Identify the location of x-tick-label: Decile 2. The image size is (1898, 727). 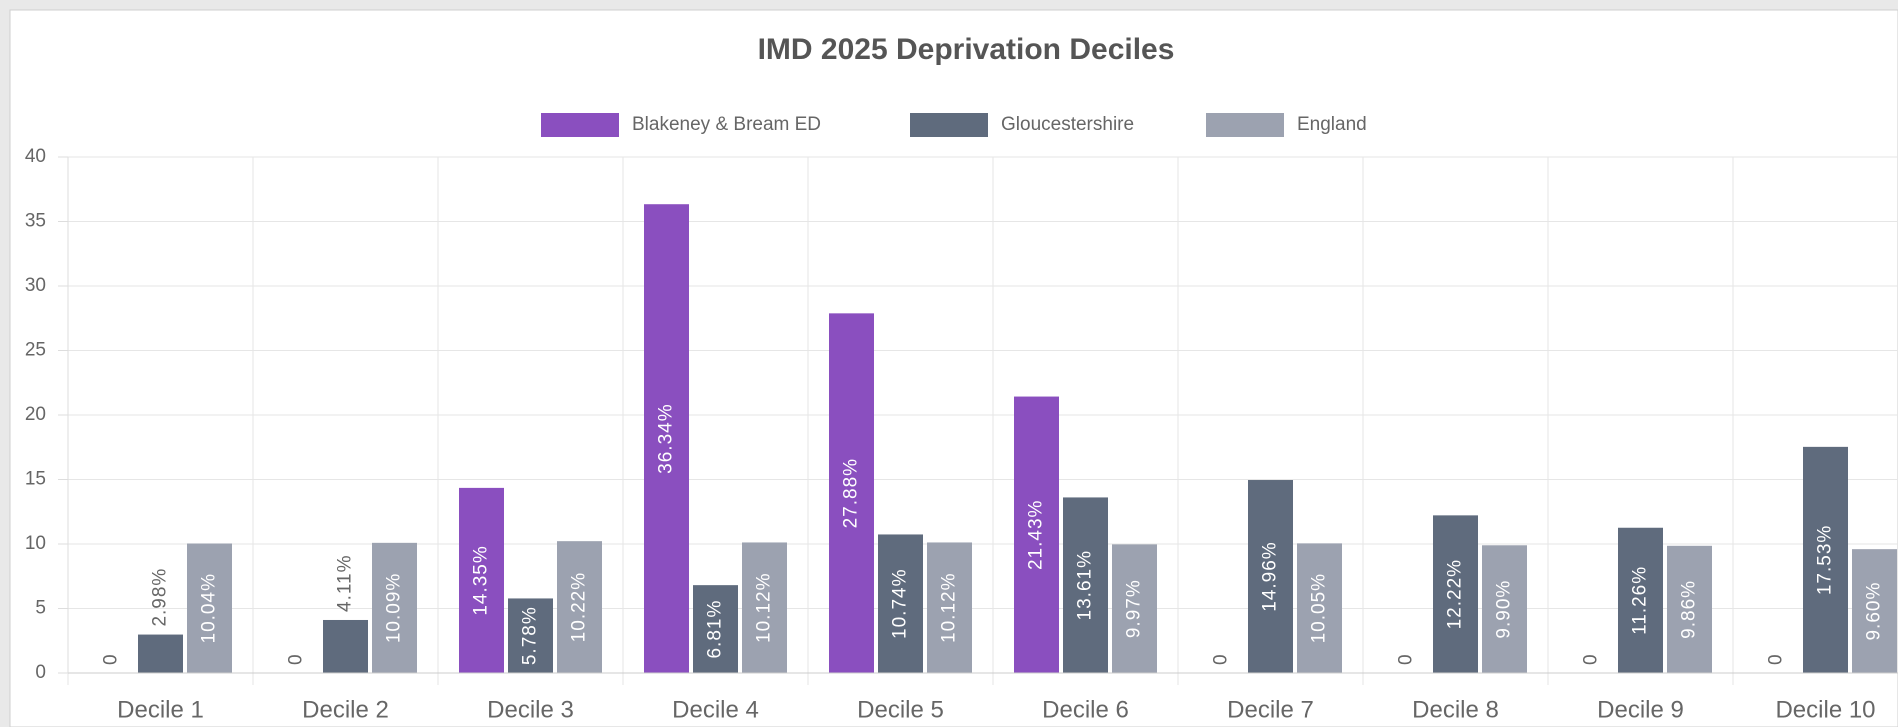
(345, 709).